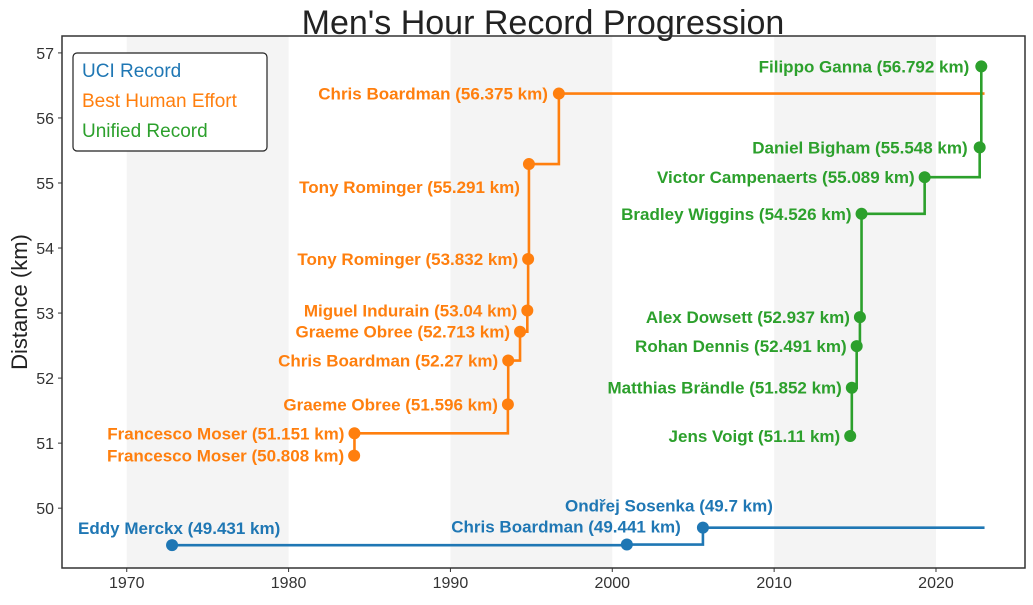 This screenshot has height=605, width=1033. Describe the element at coordinates (179, 528) in the screenshot. I see `data-label: Eddy Merckx (49.431 km)` at that location.